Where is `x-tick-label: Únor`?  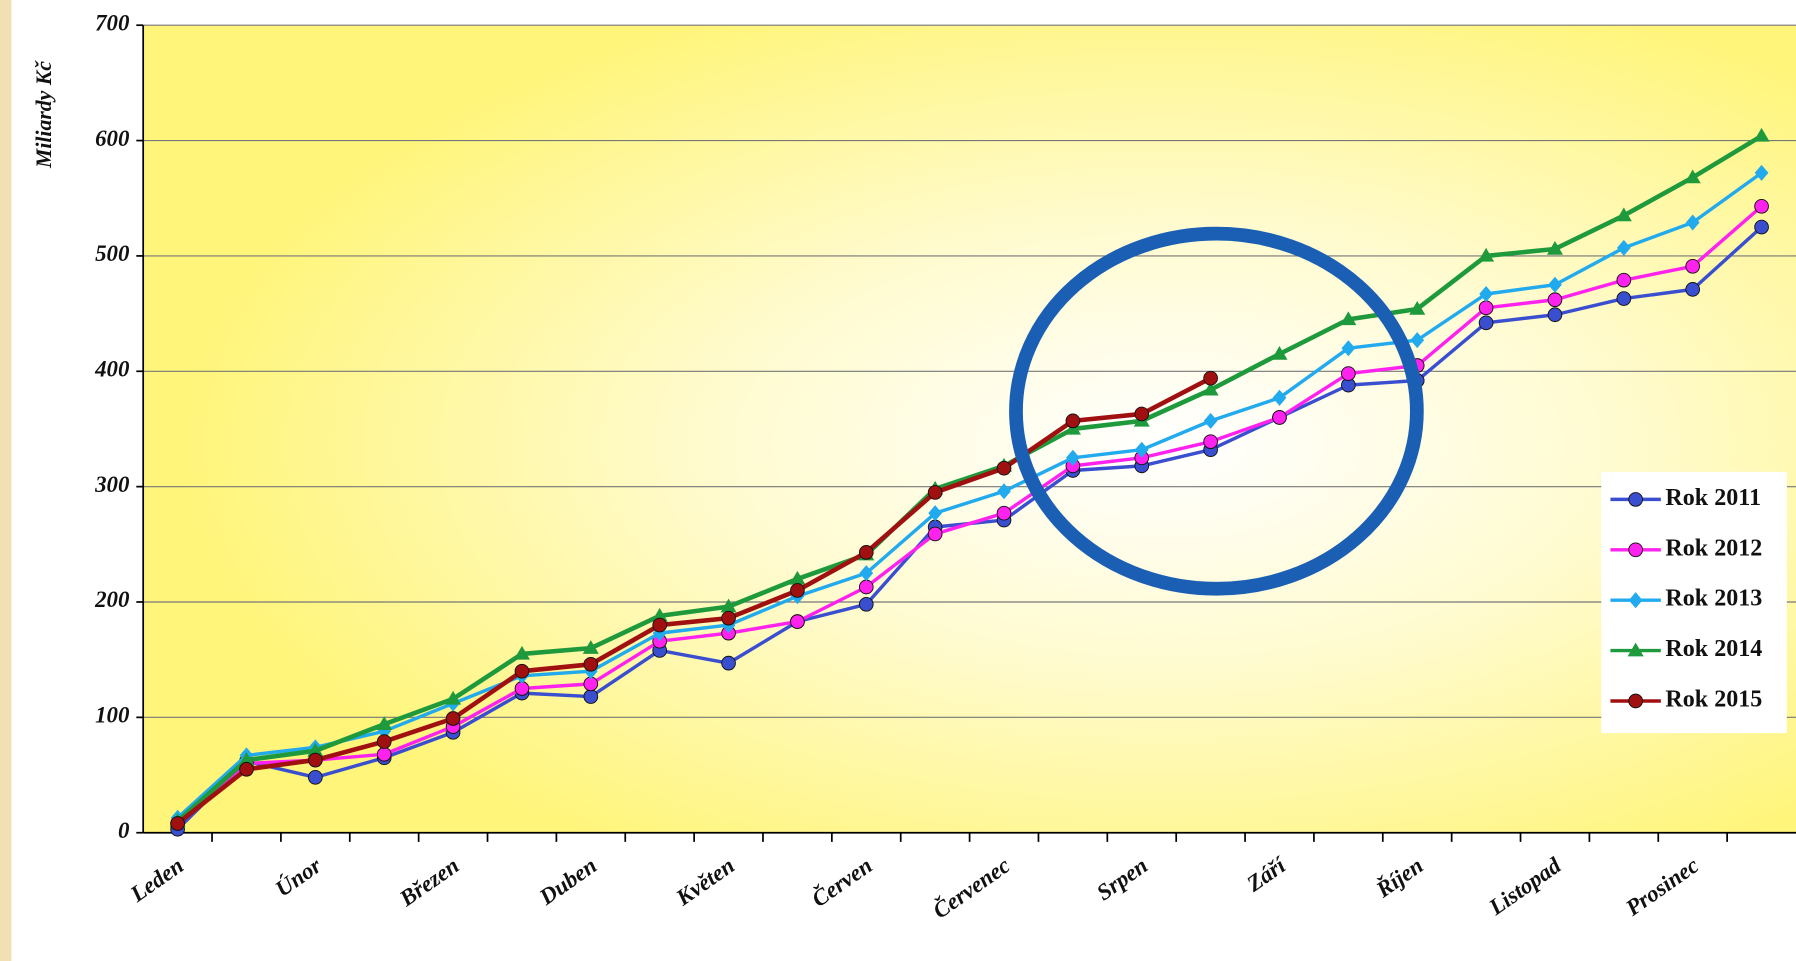
x-tick-label: Únor is located at coordinates (298, 876).